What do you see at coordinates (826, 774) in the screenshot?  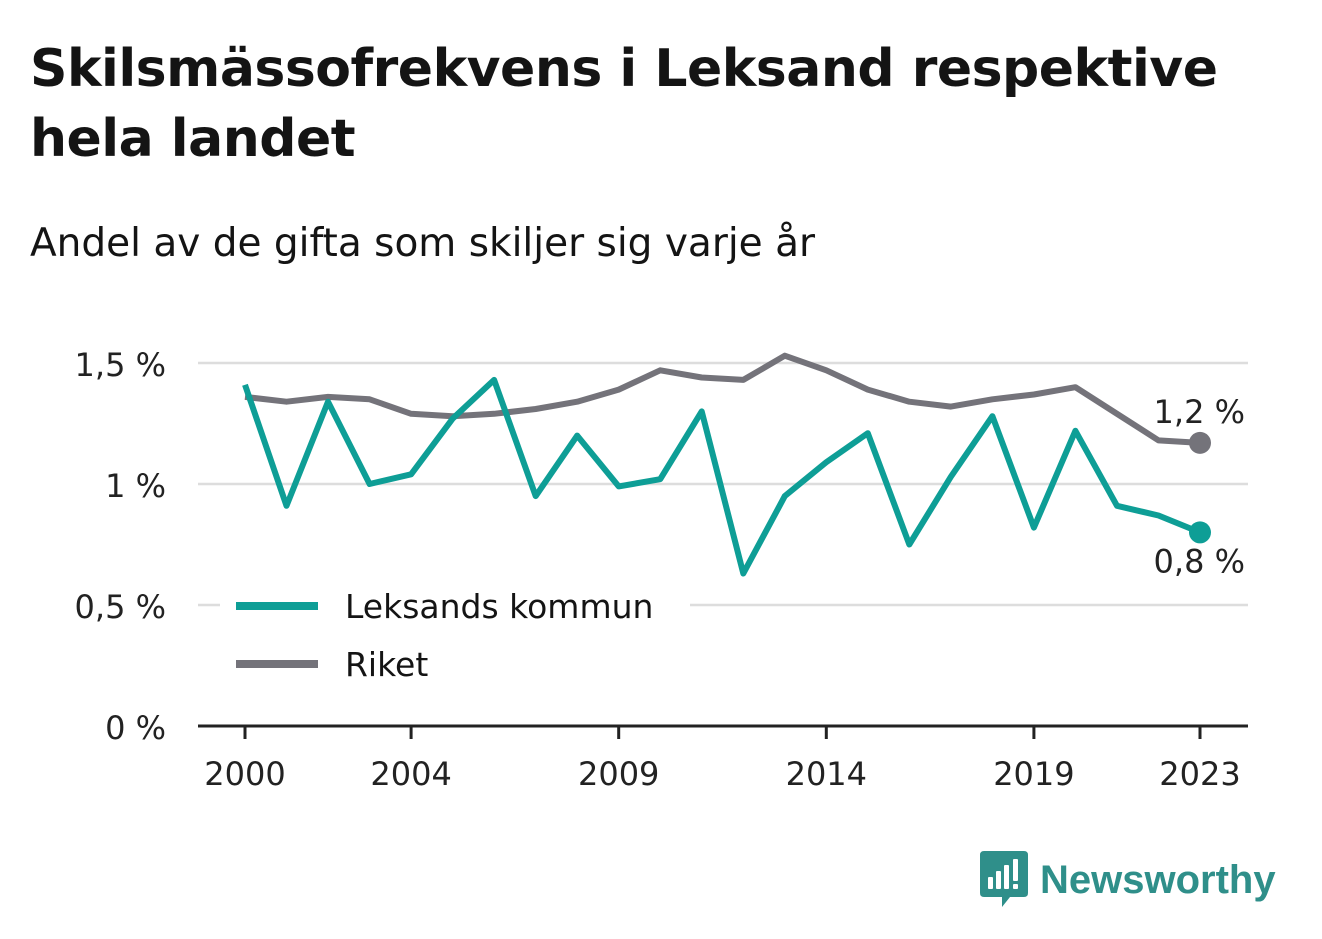 I see `x-tick-label: 2014` at bounding box center [826, 774].